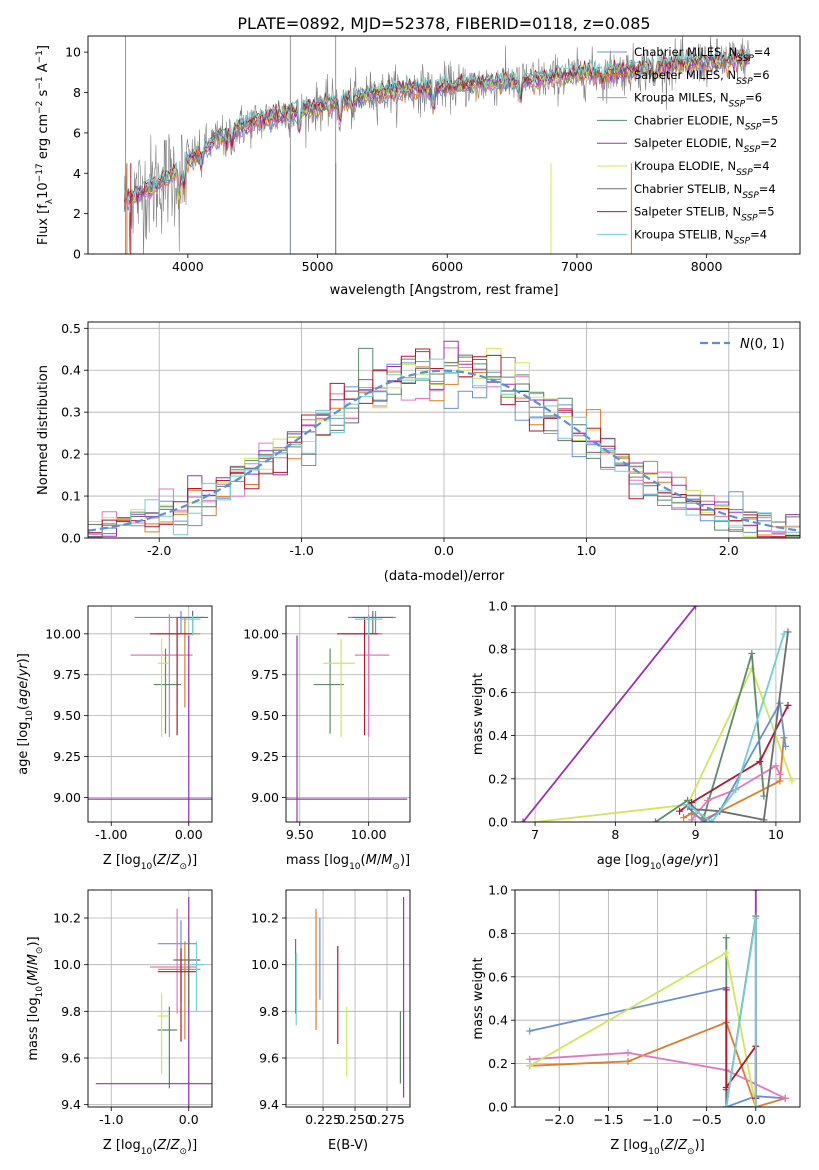 This screenshot has height=1170, width=819. I want to click on legend-label-salpeter_stelib: Salpeter STELIB, NSSP=5, so click(704, 214).